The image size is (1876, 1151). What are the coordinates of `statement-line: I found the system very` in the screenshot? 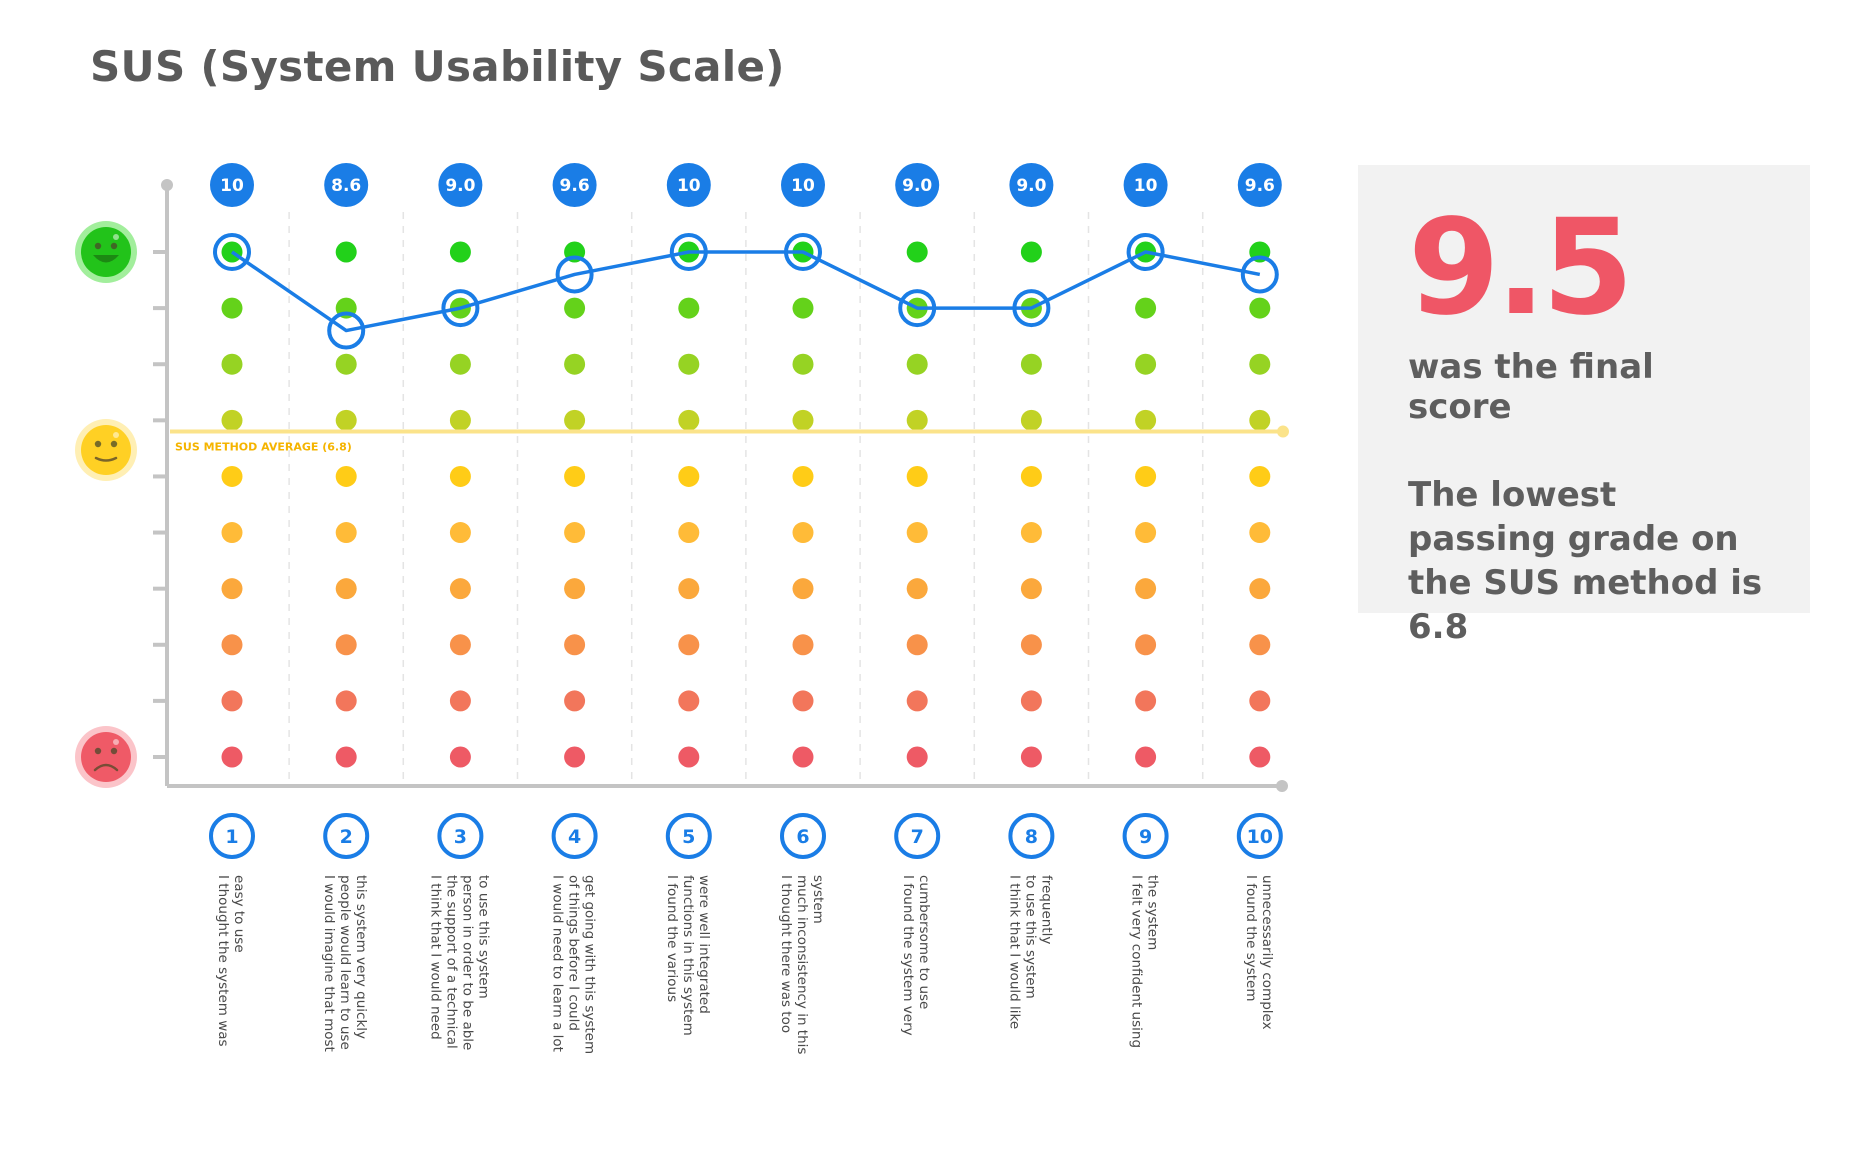 It's located at (908, 955).